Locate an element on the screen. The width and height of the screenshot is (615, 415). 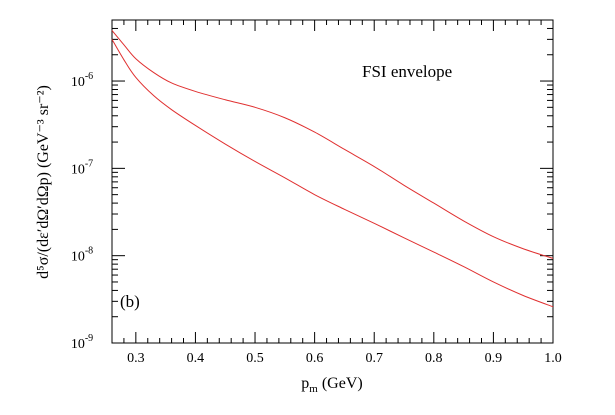
y-axis-title: d⁵σ/(dε′dΩ′dΩp) (GeV⁻³ sr⁻²) is located at coordinates (43, 182).